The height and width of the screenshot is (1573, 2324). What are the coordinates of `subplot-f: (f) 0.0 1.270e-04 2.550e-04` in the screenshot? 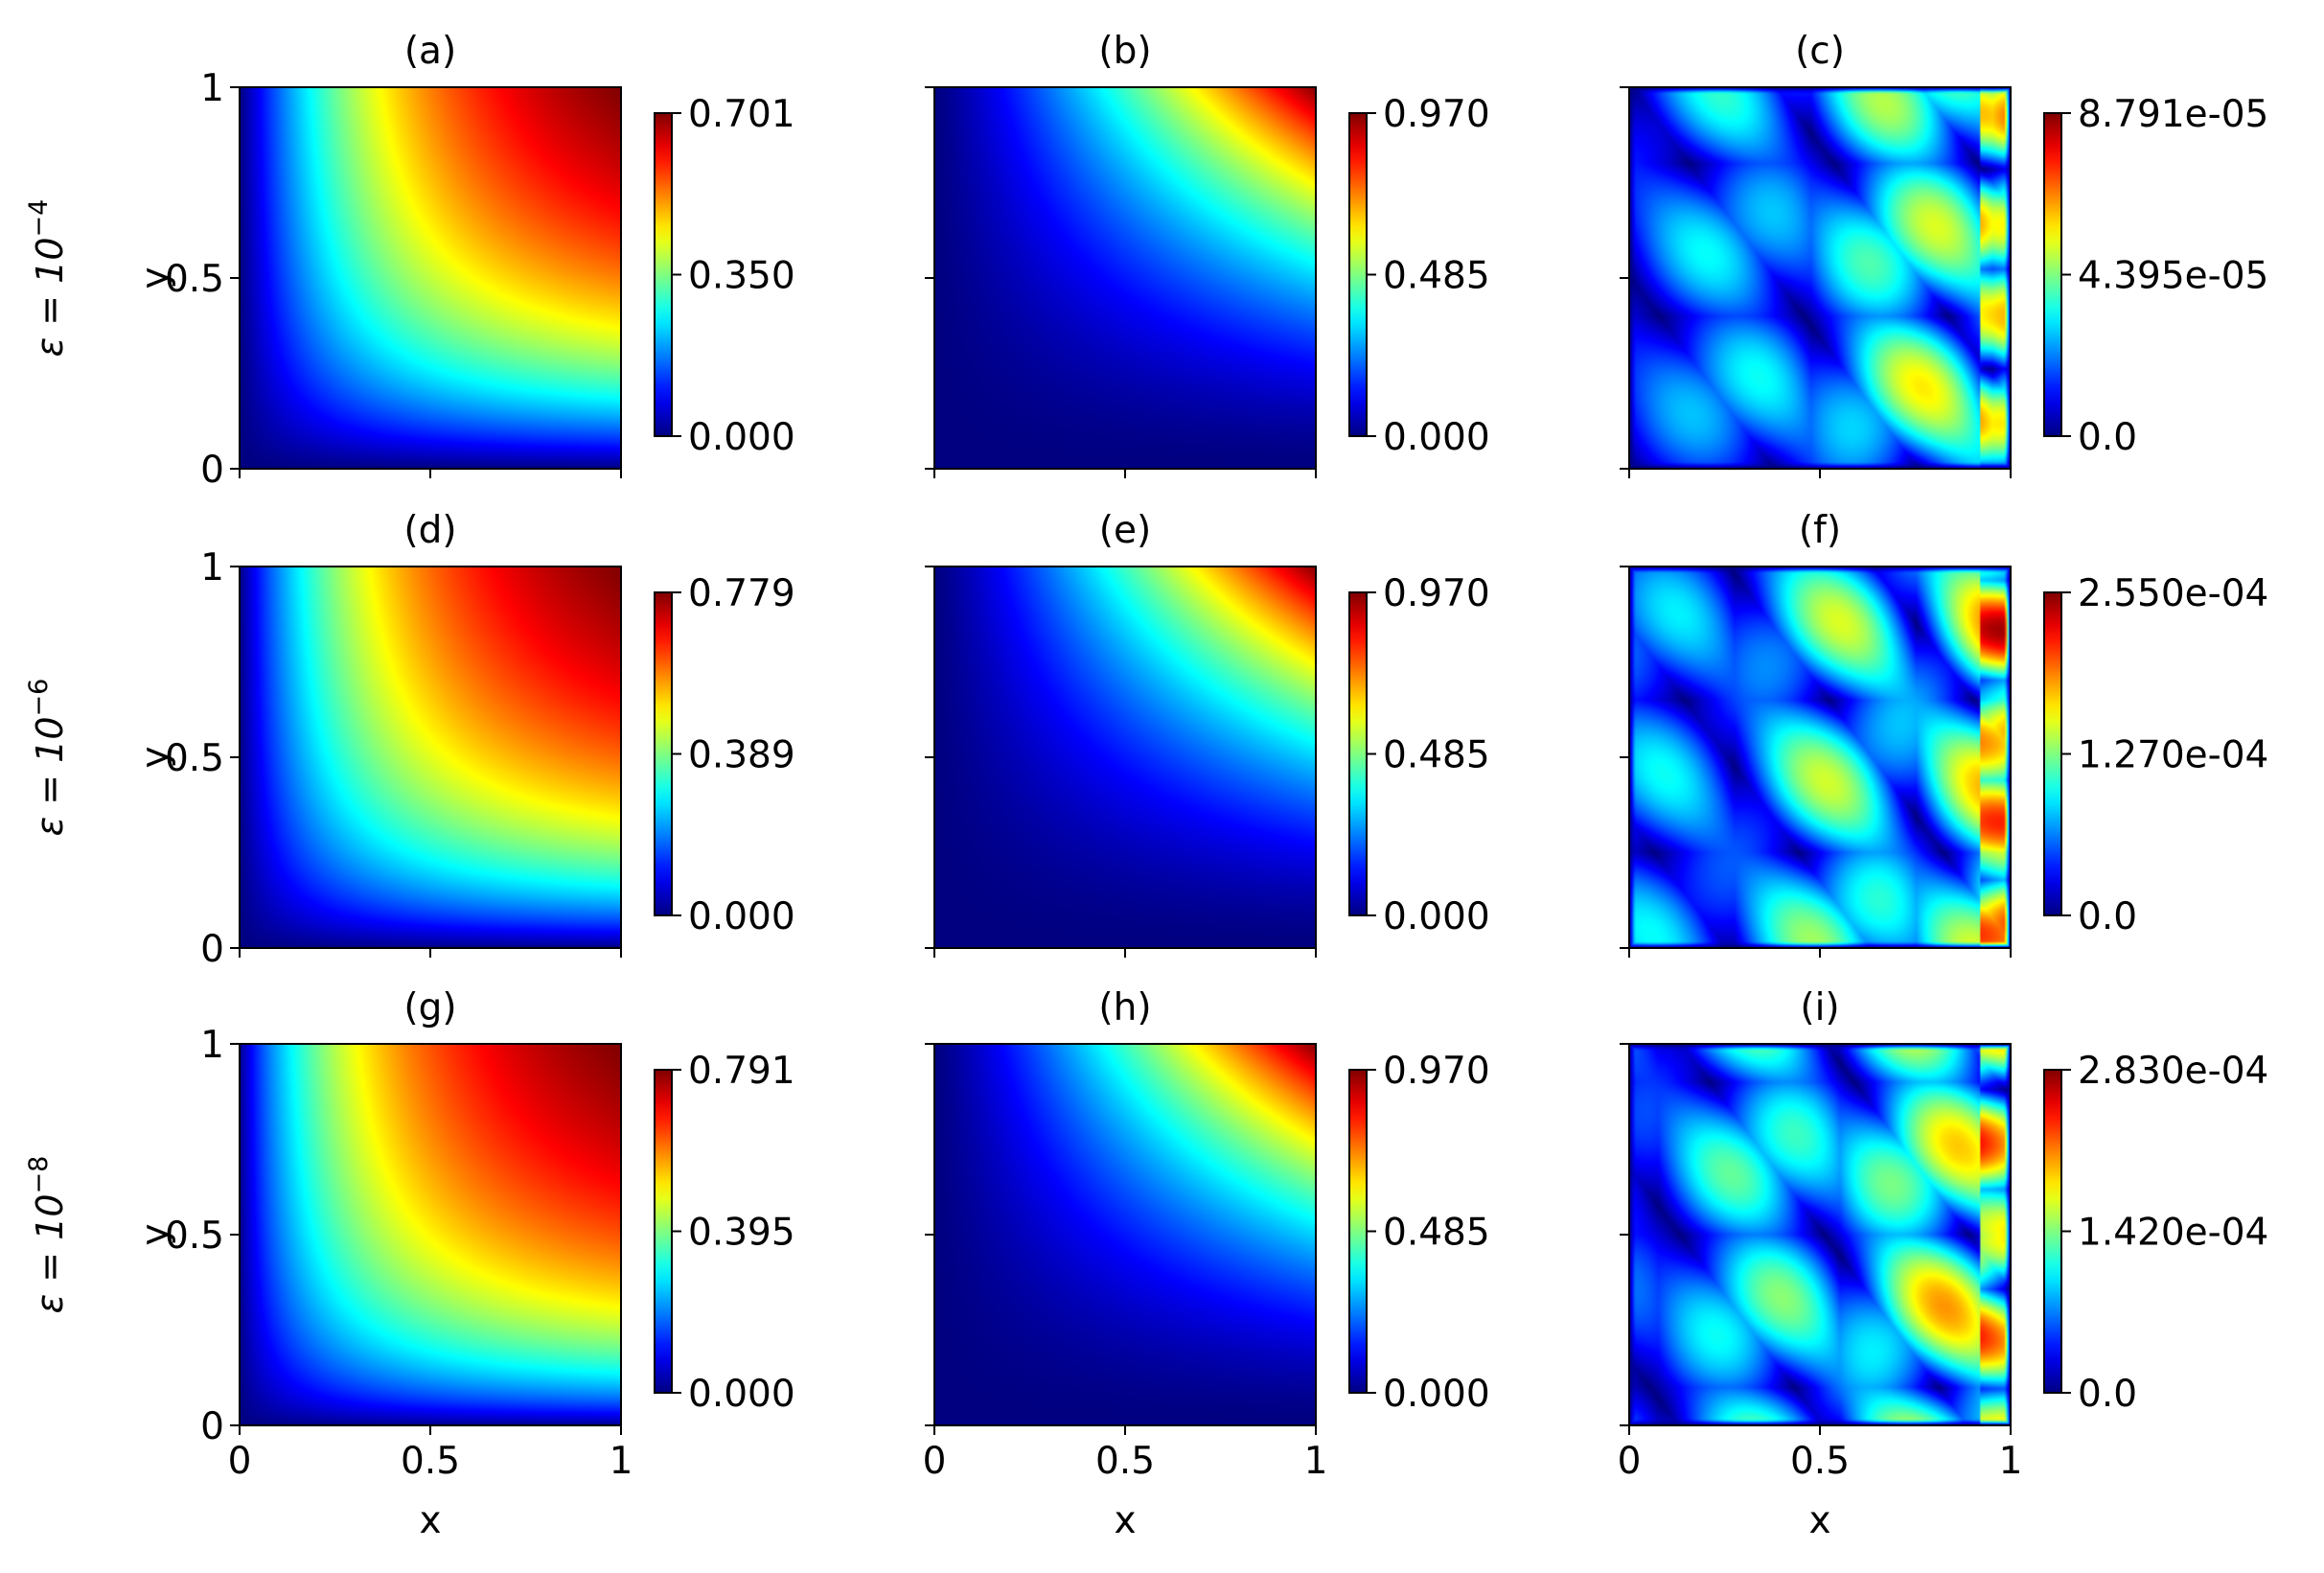 It's located at (1944, 733).